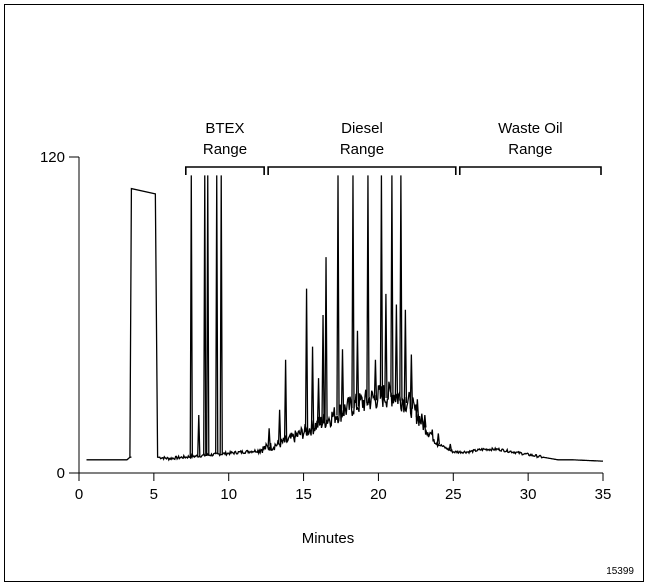 This screenshot has width=650, height=588. Describe the element at coordinates (453, 494) in the screenshot. I see `x-tick-label: 25` at that location.